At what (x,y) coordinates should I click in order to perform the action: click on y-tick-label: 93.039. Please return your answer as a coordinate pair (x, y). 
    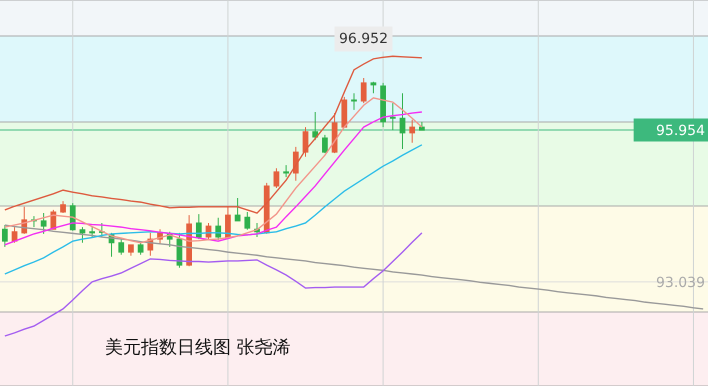
    Looking at the image, I should click on (680, 282).